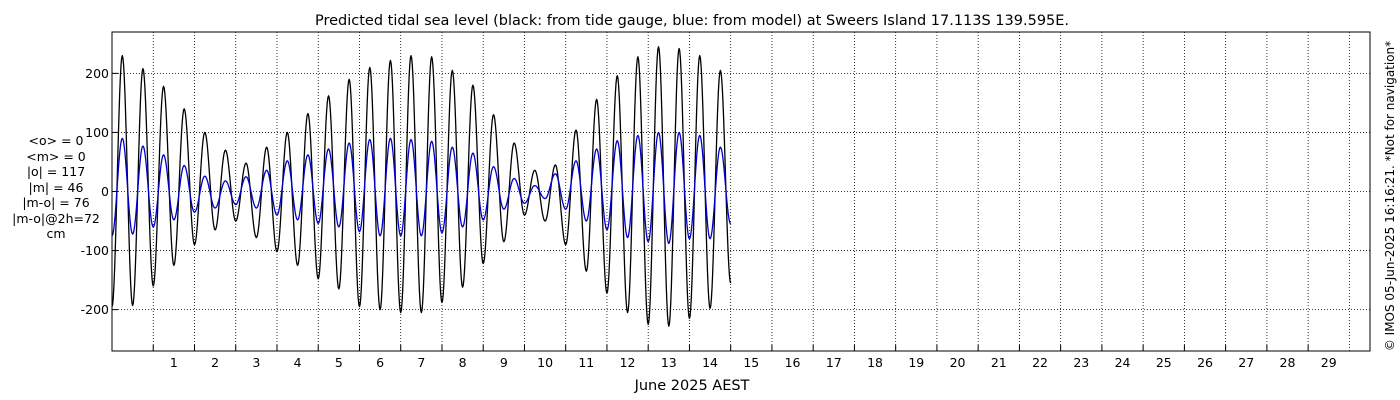 This screenshot has height=400, width=1400. Describe the element at coordinates (105, 191) in the screenshot. I see `y-tick-label: 0` at that location.